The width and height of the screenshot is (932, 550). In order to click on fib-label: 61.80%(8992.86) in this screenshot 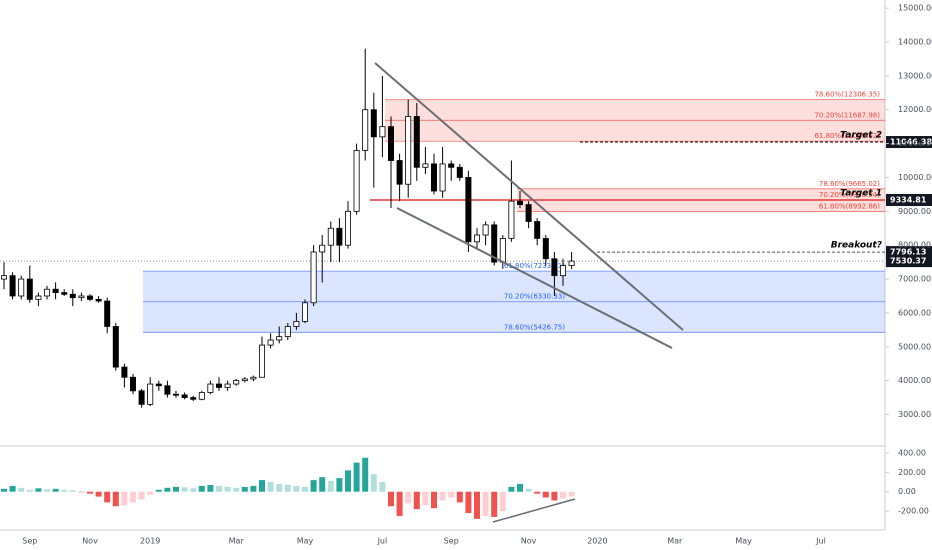, I will do `click(849, 207)`.